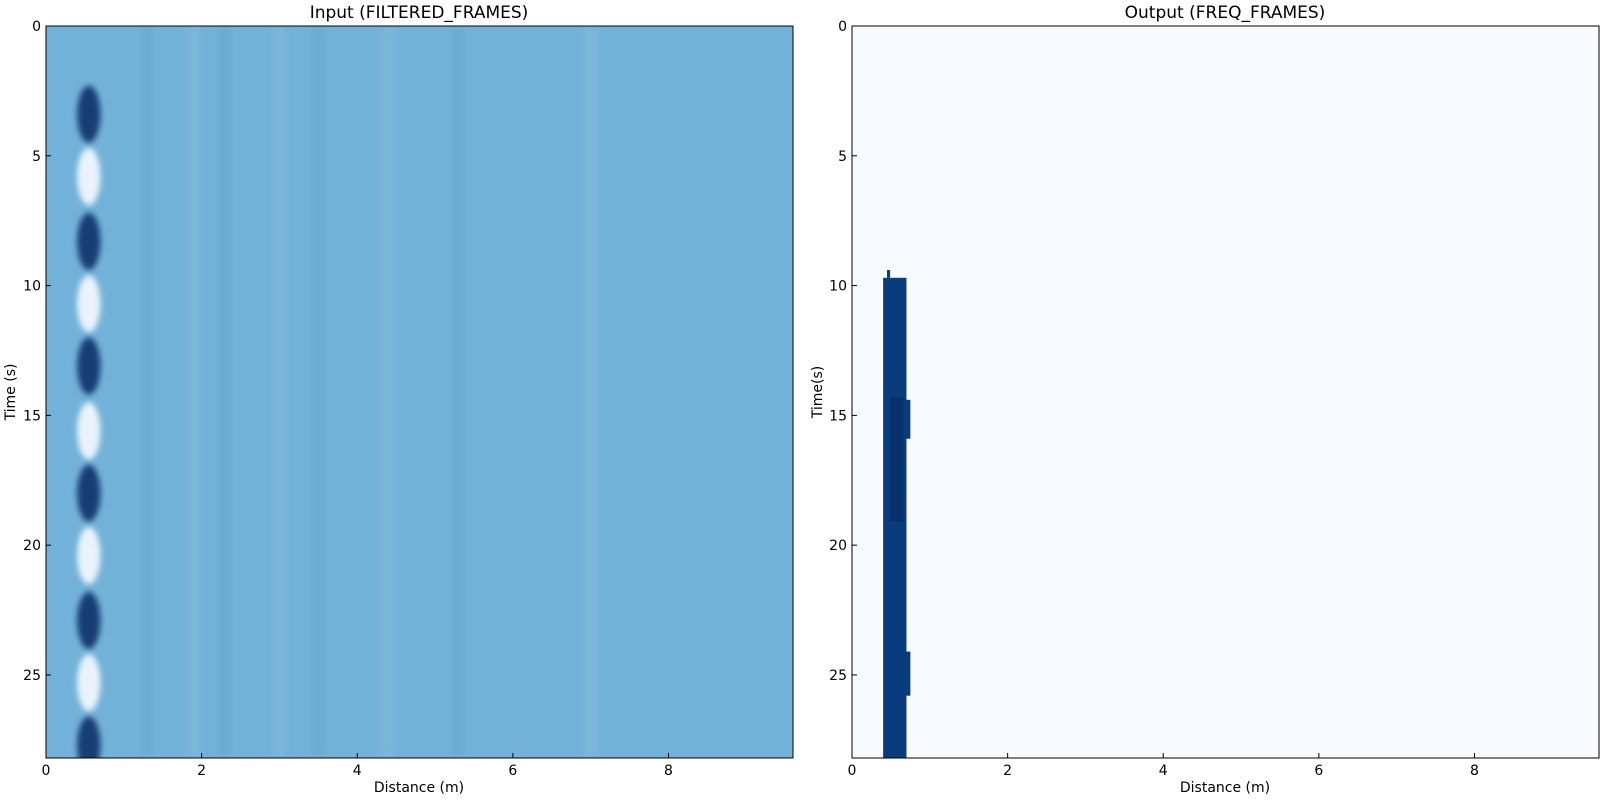  Describe the element at coordinates (419, 13) in the screenshot. I see `chart-title: Input (FILTERED_FRAMES)` at that location.